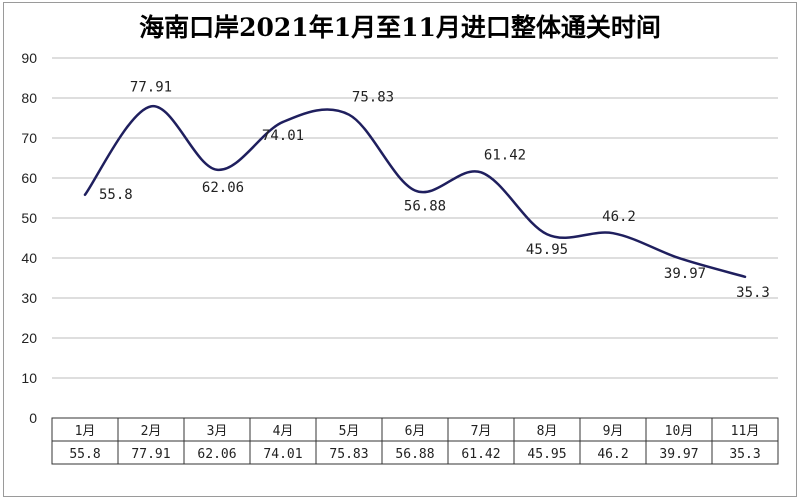 This screenshot has height=499, width=800. Describe the element at coordinates (29, 258) in the screenshot. I see `y-tick-label: 40` at that location.